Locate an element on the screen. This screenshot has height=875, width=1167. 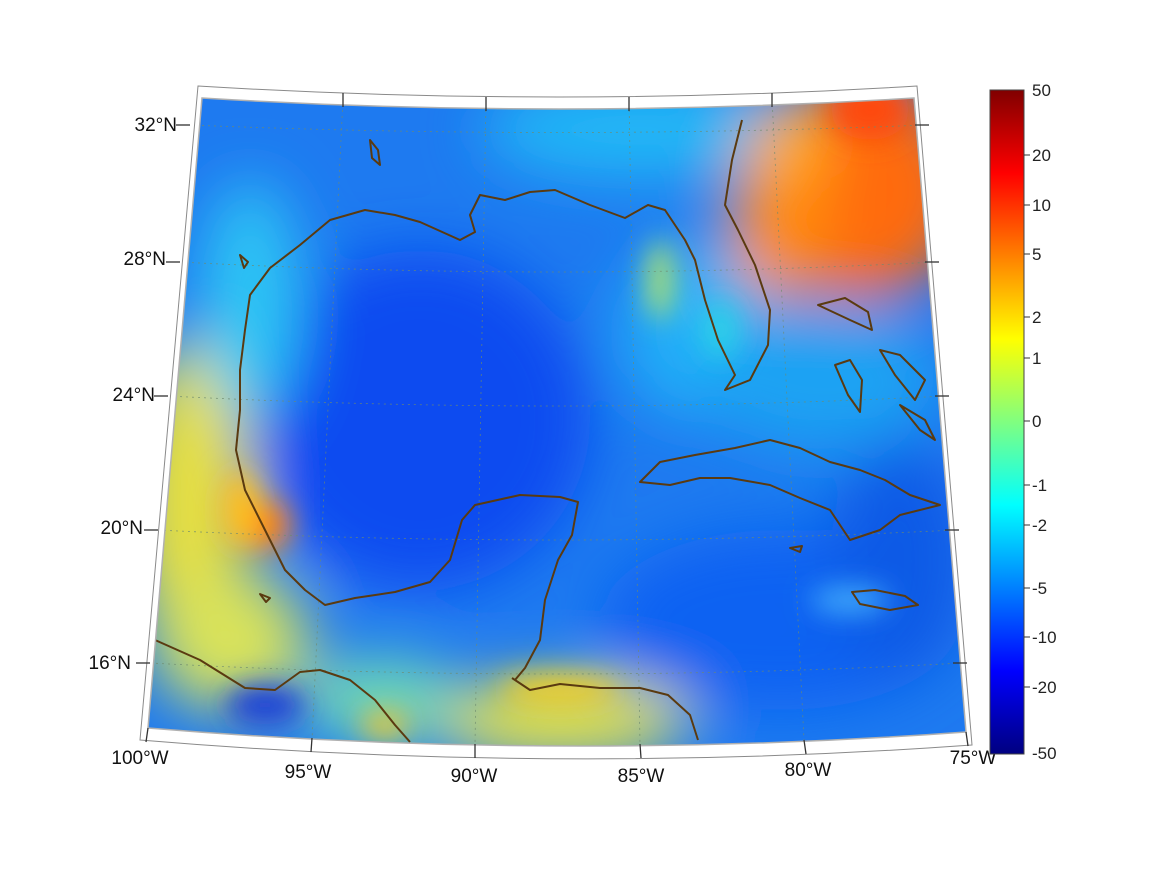
lon-label-85w: 85°W is located at coordinates (641, 776).